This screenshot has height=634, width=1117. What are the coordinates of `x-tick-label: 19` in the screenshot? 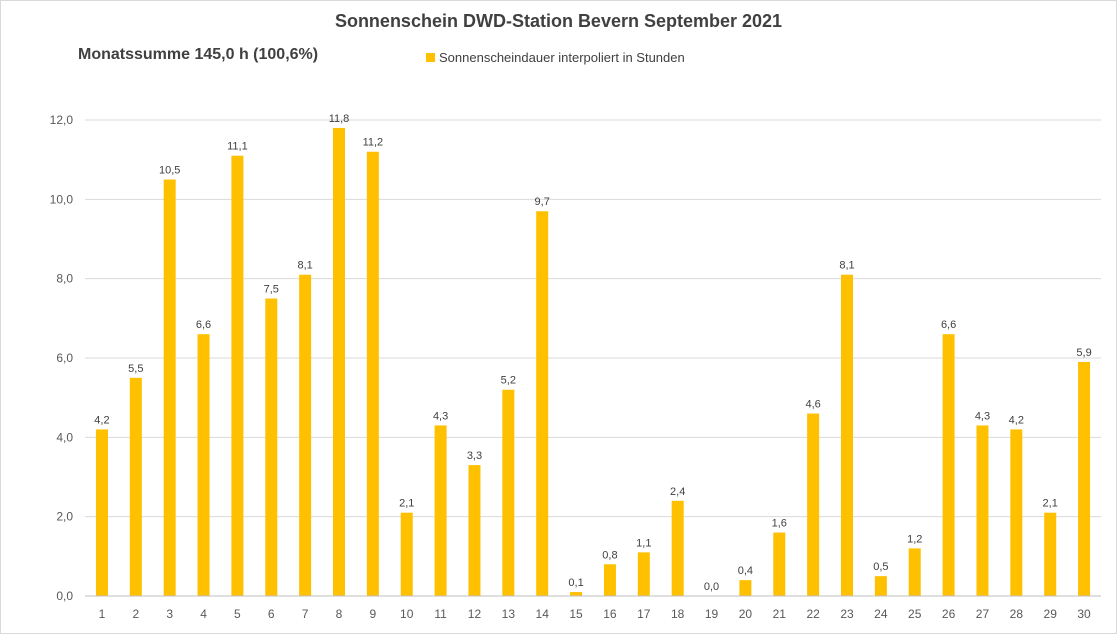 It's located at (712, 614).